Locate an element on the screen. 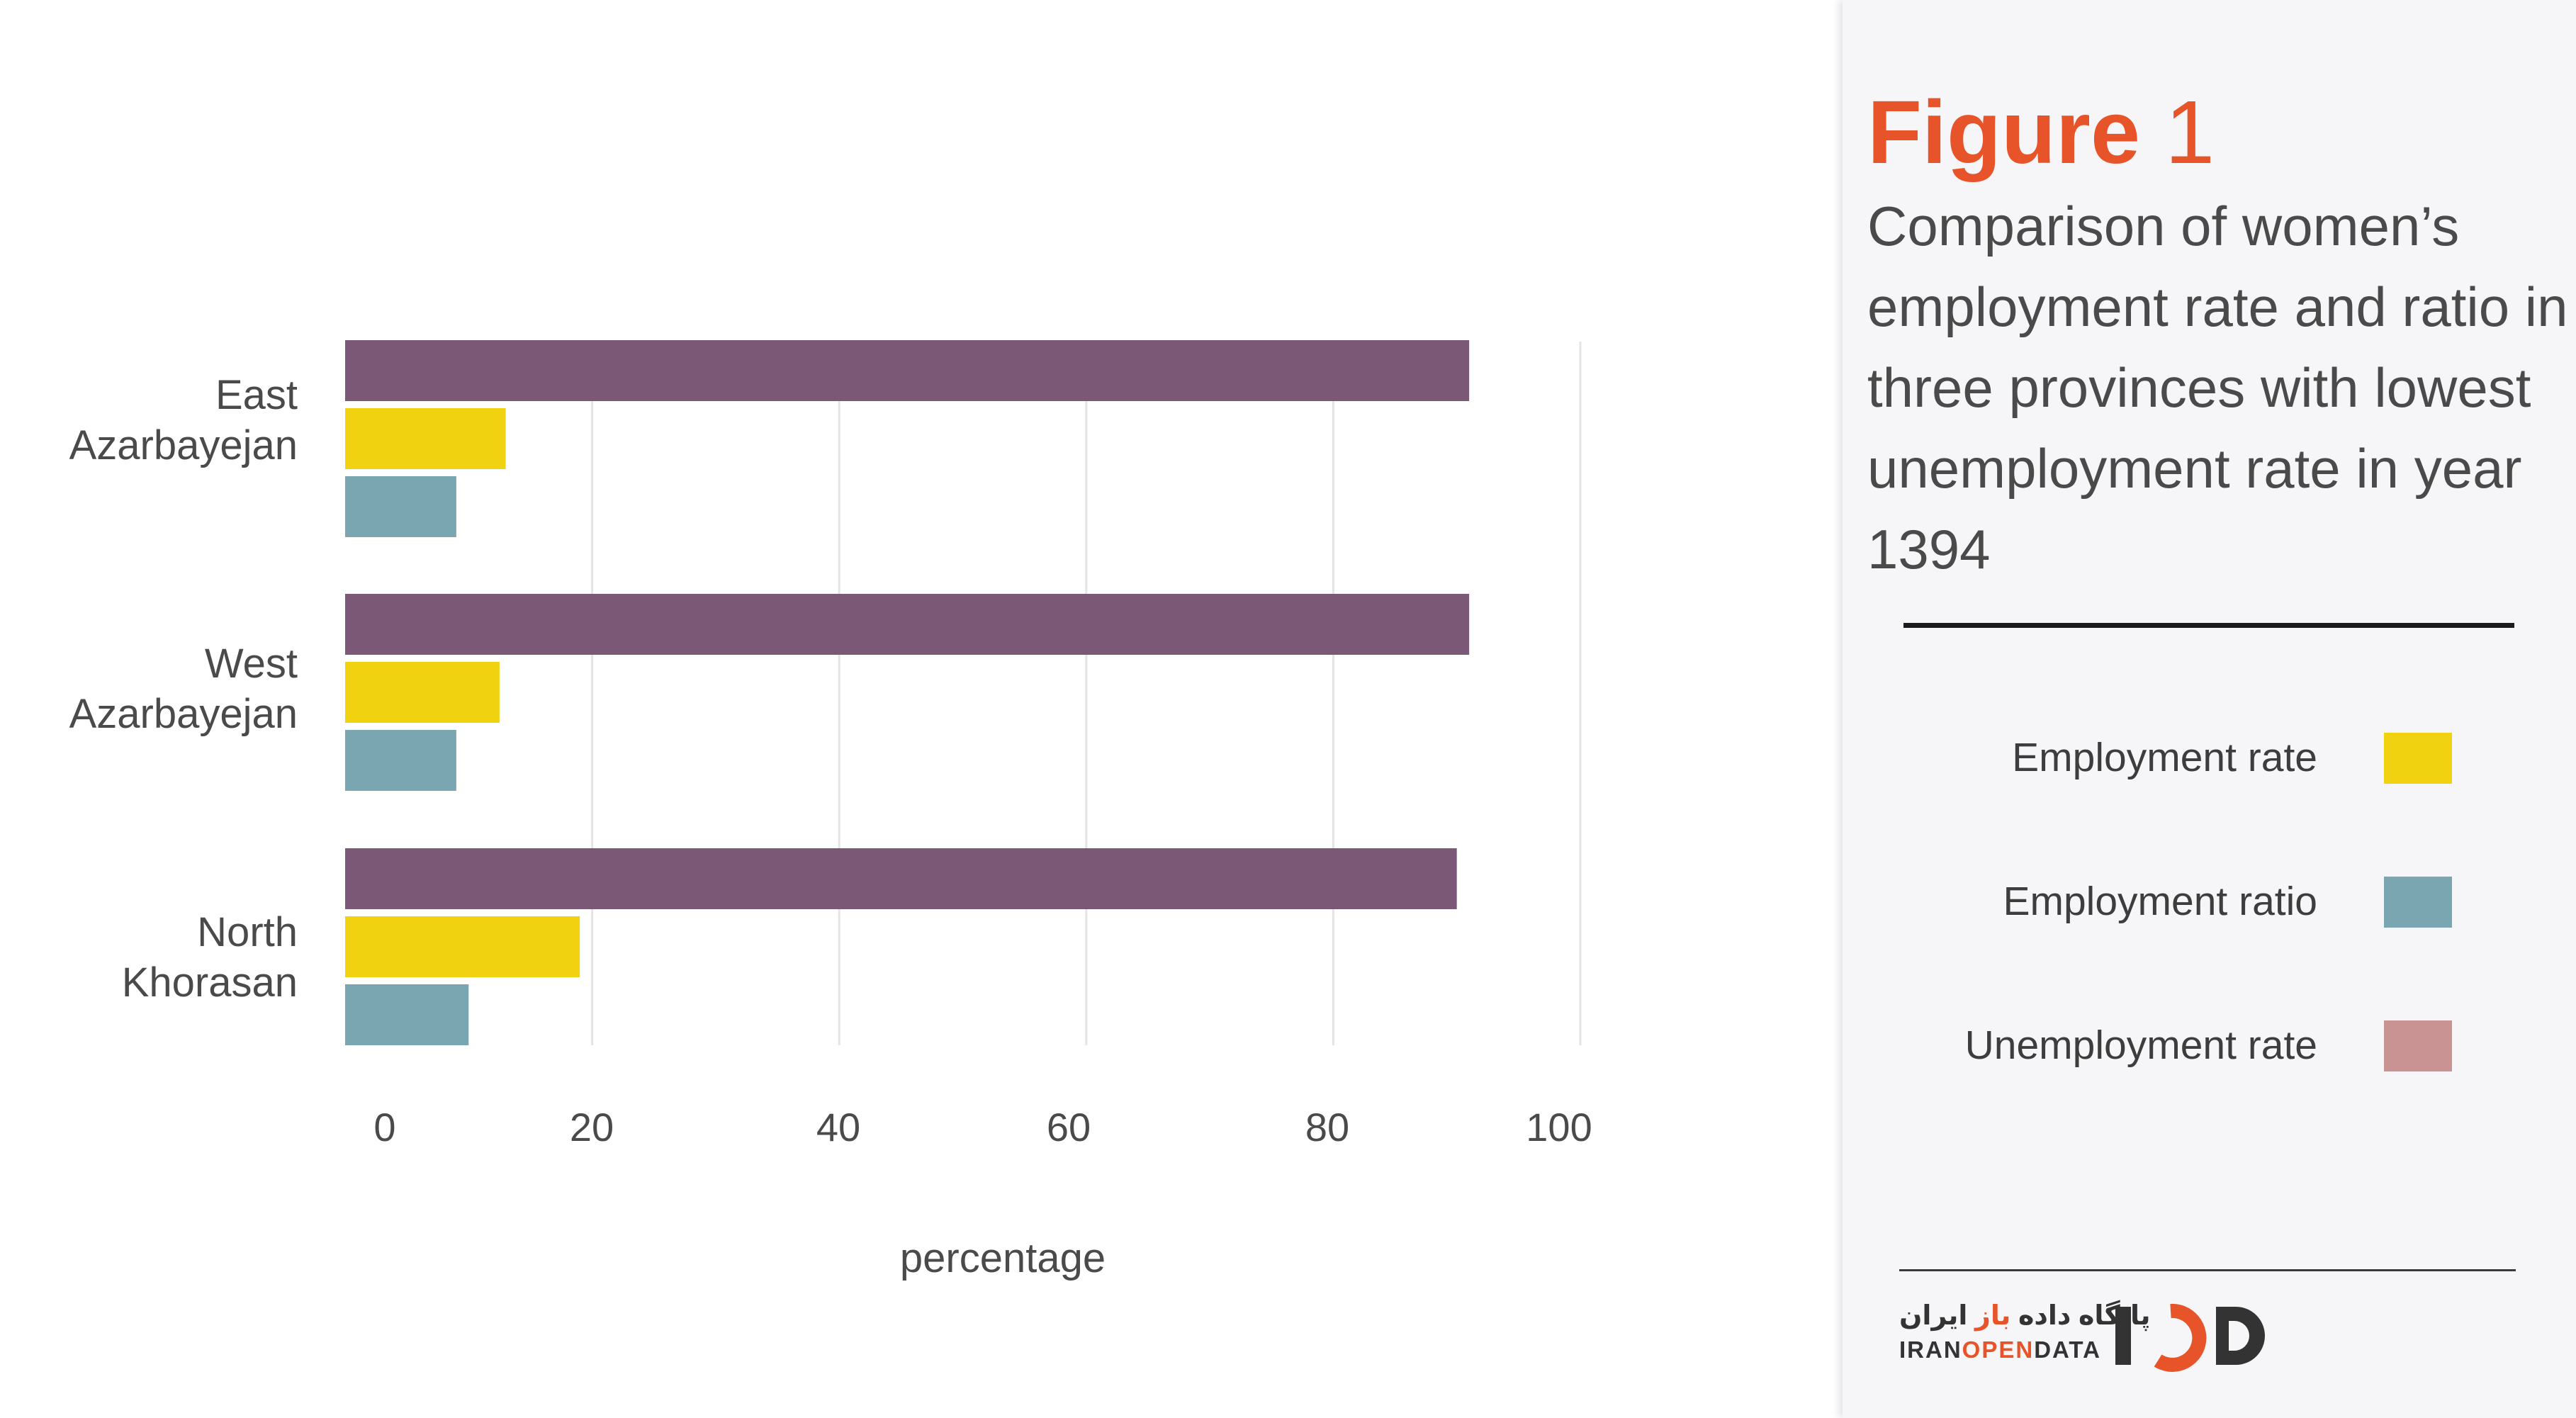  category-label: West Azarbayejan is located at coordinates (184, 689).